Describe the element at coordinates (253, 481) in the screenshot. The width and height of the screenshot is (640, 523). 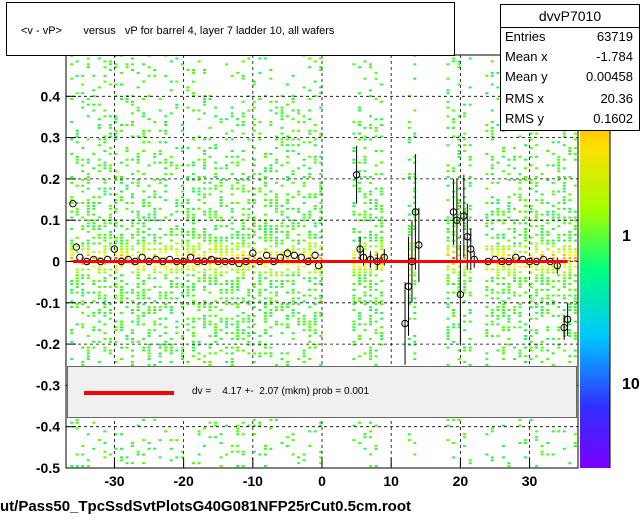
I see `x-tick-label: -10` at that location.